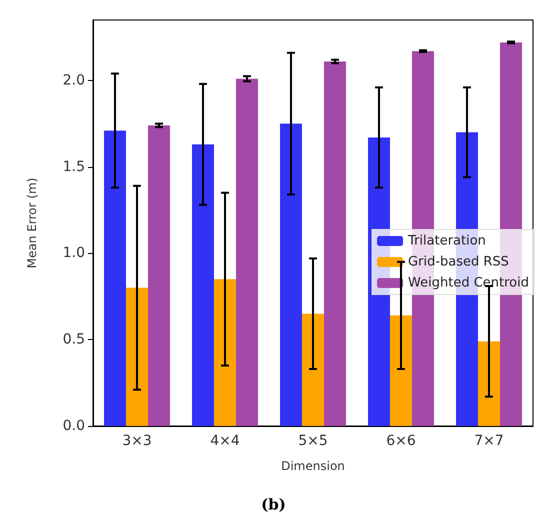 This screenshot has width=547, height=524. What do you see at coordinates (73, 340) in the screenshot?
I see `y-tick-label: 0.5` at bounding box center [73, 340].